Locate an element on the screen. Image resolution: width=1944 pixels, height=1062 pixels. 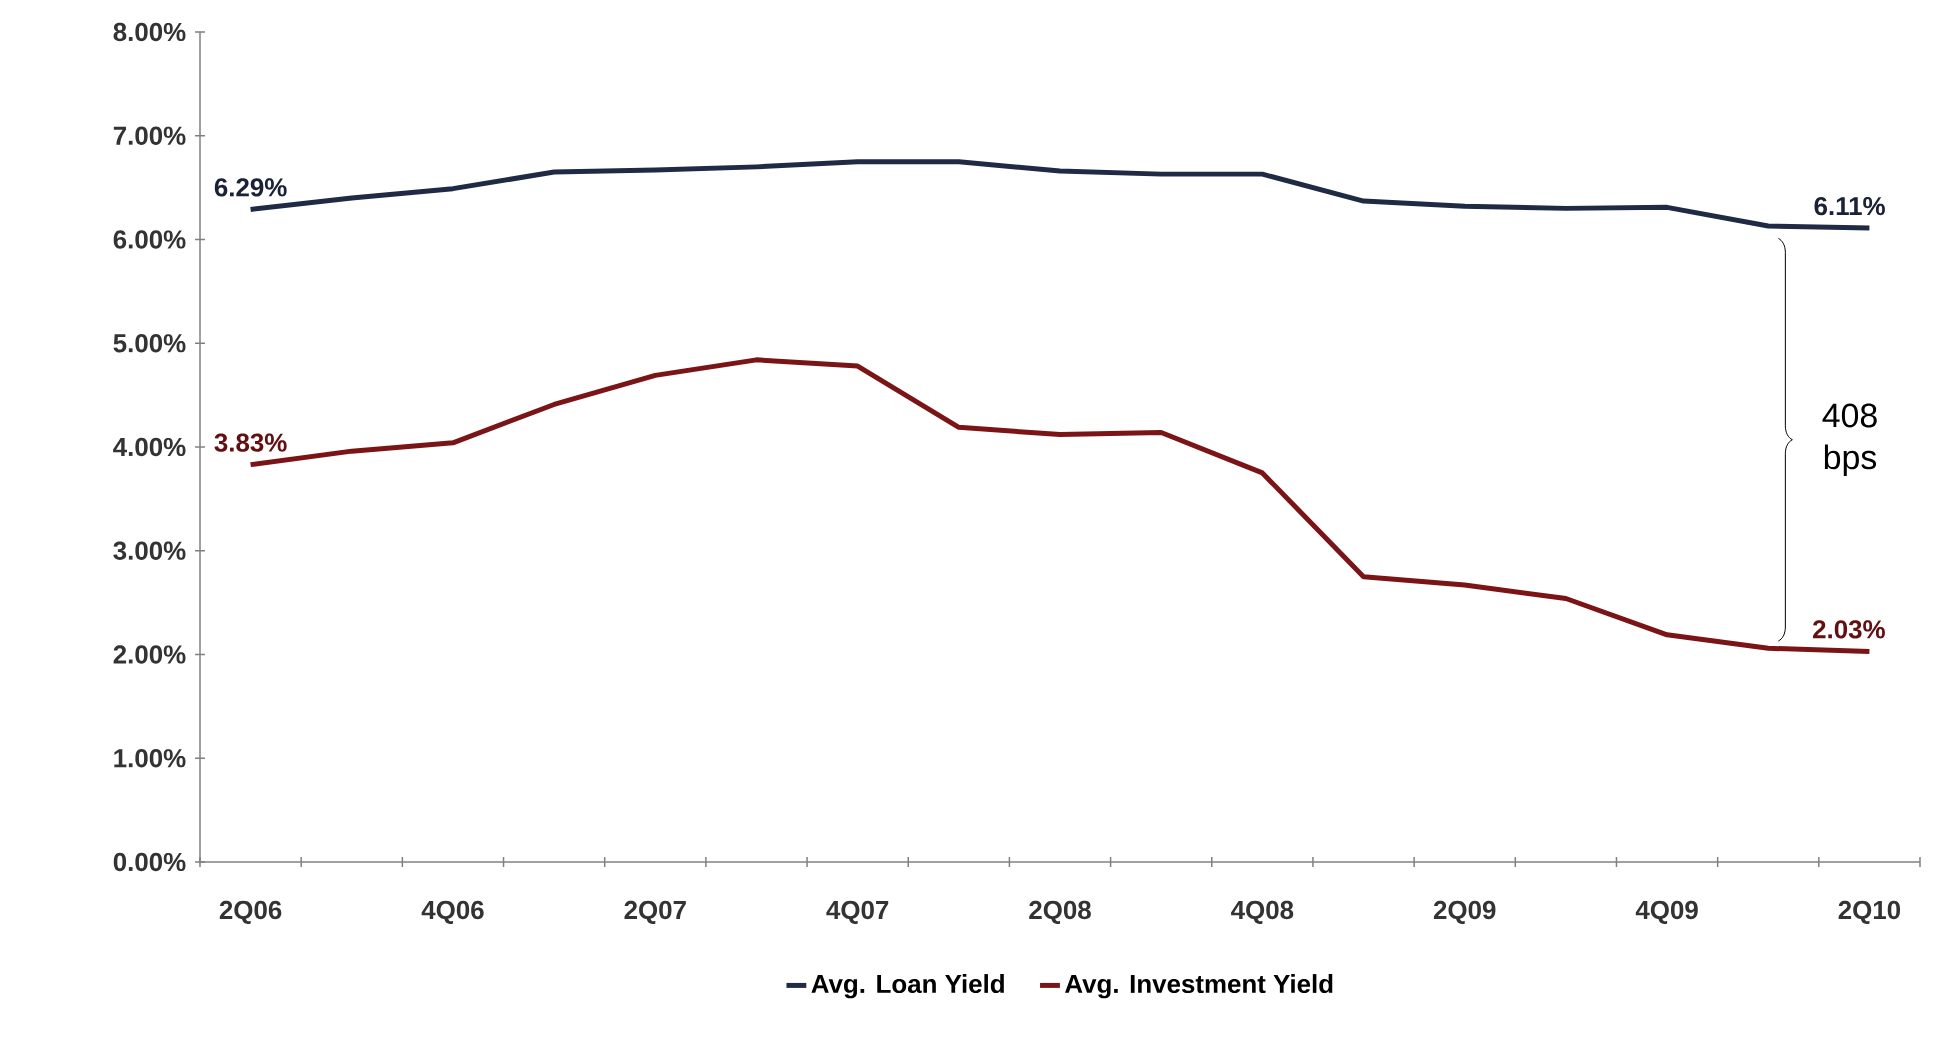
legend-label: Avg. Investment Yield is located at coordinates (1199, 986).